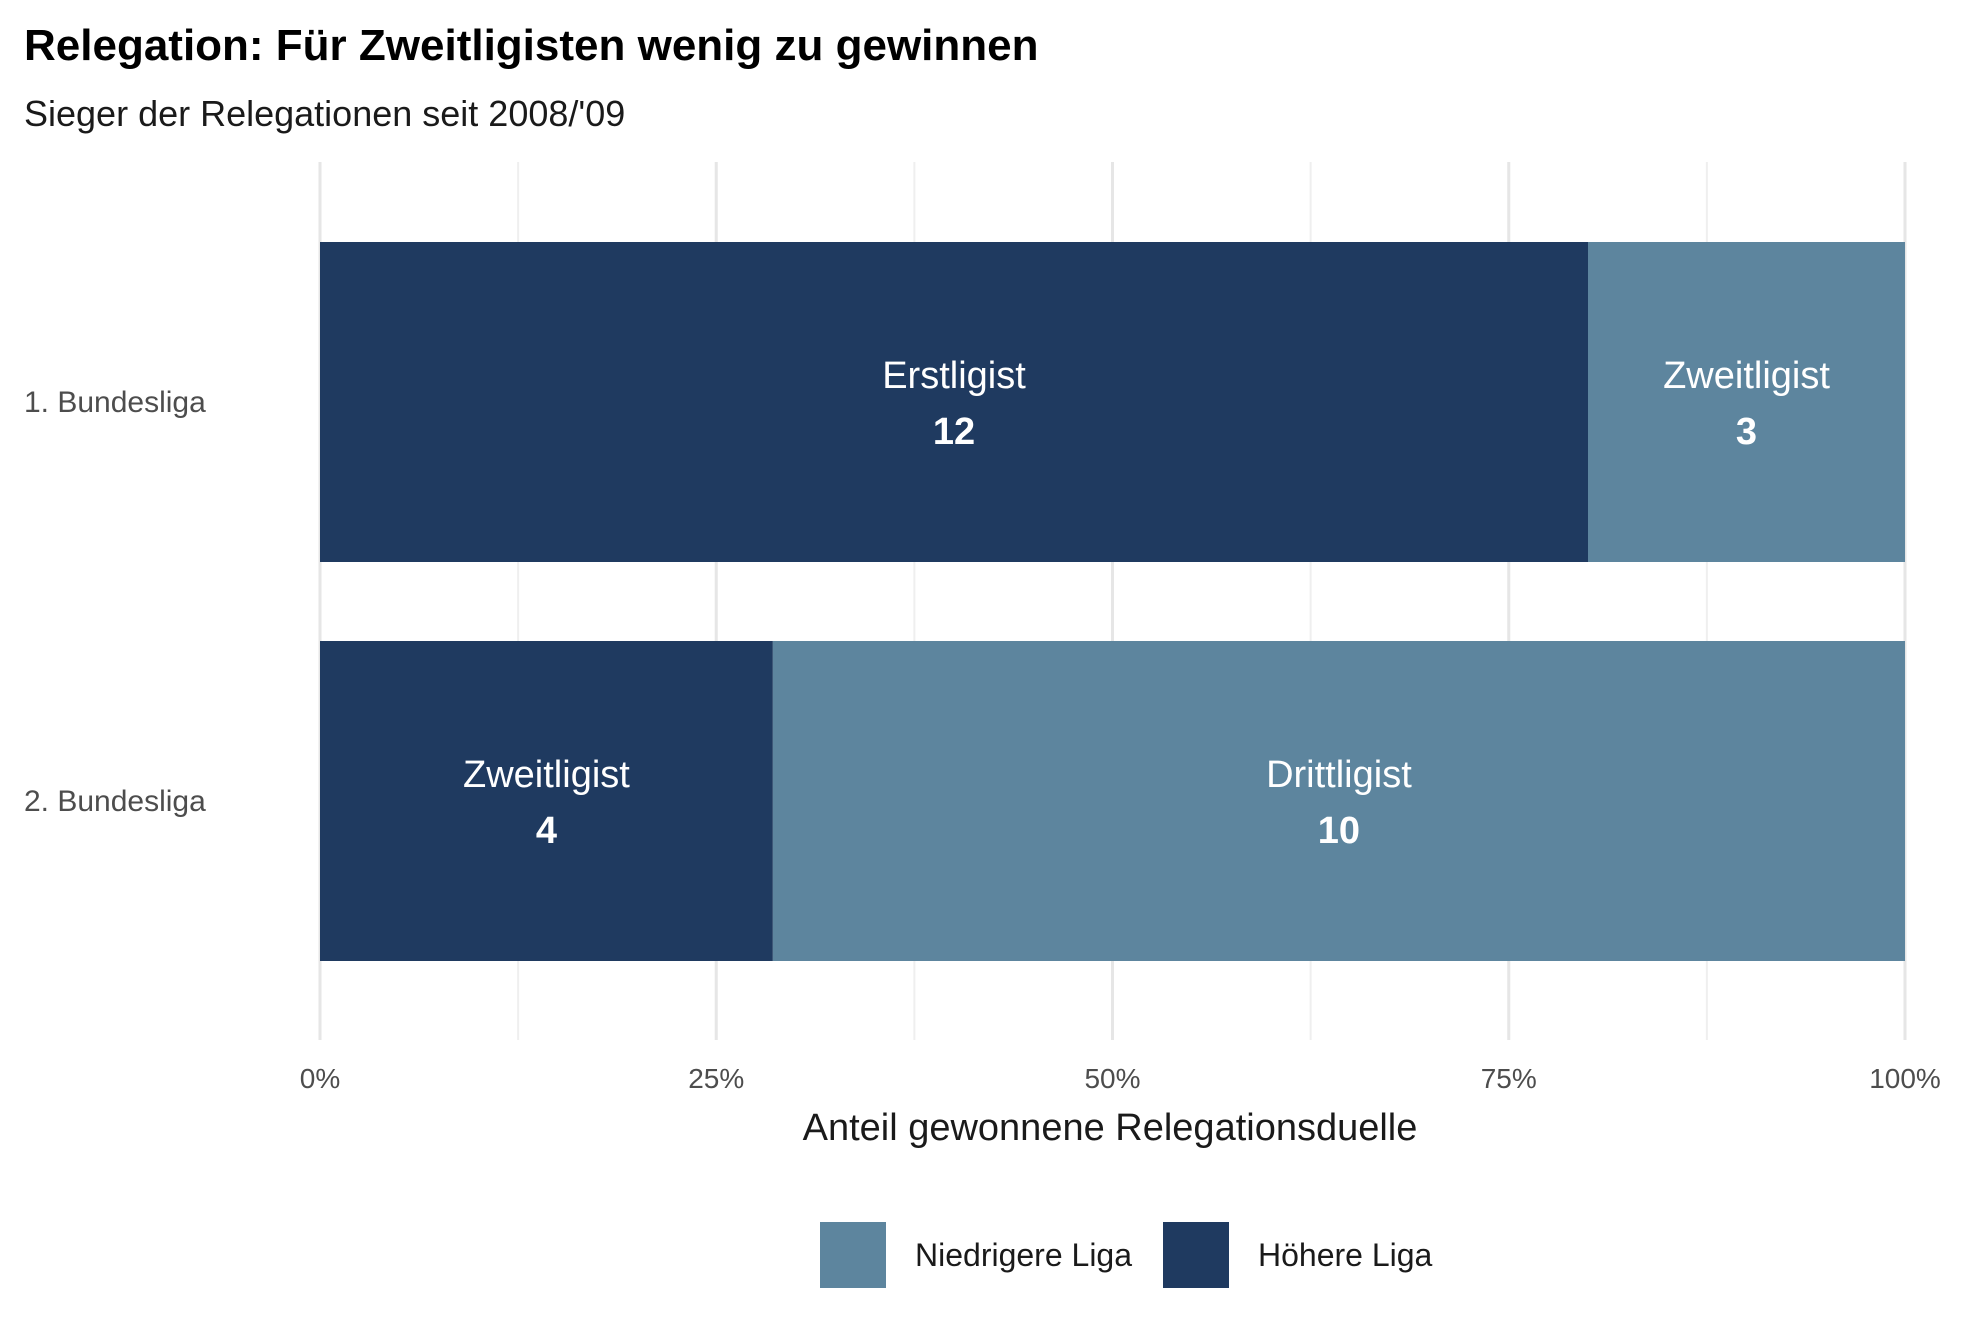 Image resolution: width=1980 pixels, height=1320 pixels. I want to click on legend-label: Höhere Liga, so click(1345, 1255).